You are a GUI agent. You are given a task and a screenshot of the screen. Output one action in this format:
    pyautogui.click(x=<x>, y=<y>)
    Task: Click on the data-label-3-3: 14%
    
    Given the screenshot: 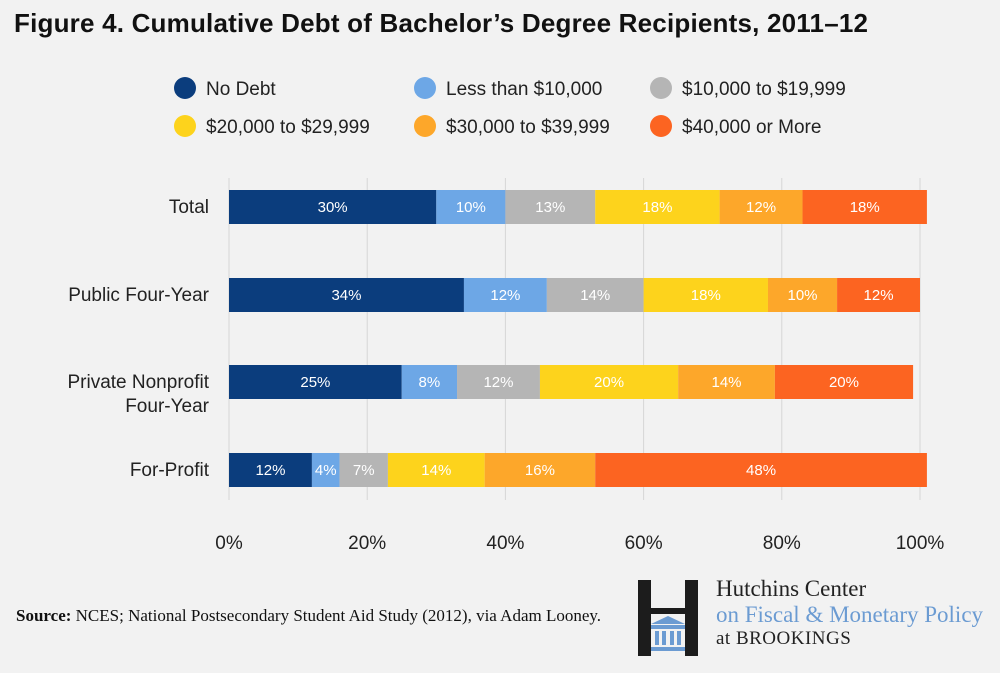 What is the action you would take?
    pyautogui.click(x=436, y=470)
    